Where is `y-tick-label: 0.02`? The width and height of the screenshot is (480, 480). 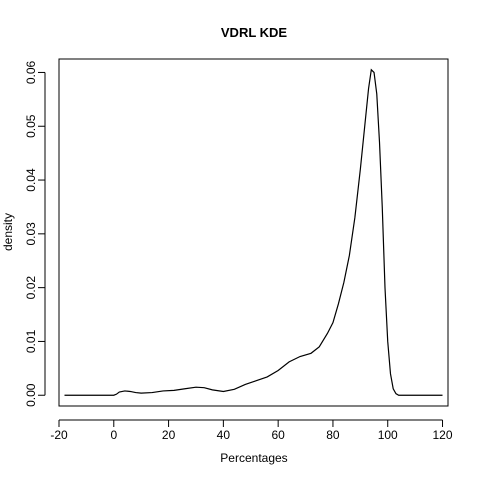 y-tick-label: 0.02 is located at coordinates (31, 288).